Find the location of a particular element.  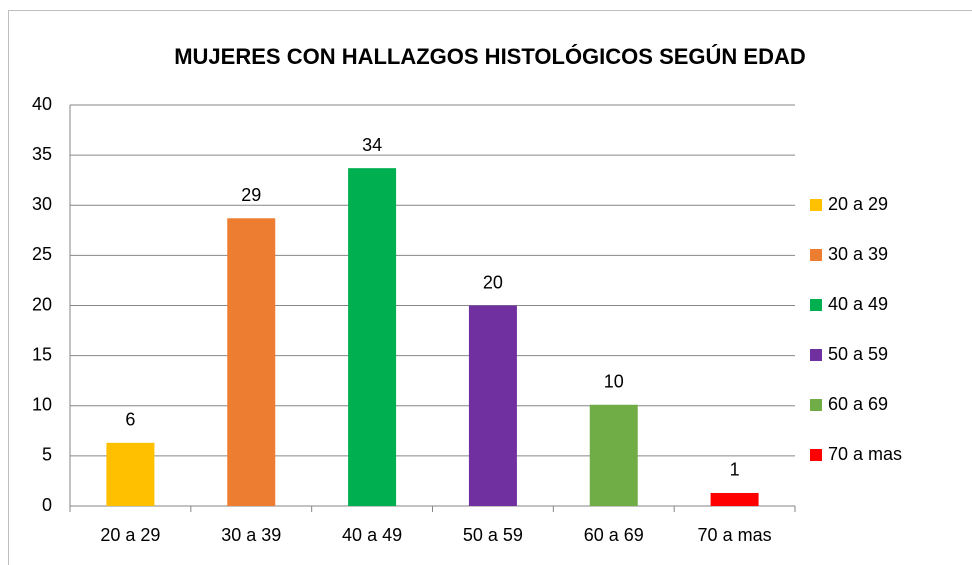

legend-label: 50 a 59 is located at coordinates (858, 354).